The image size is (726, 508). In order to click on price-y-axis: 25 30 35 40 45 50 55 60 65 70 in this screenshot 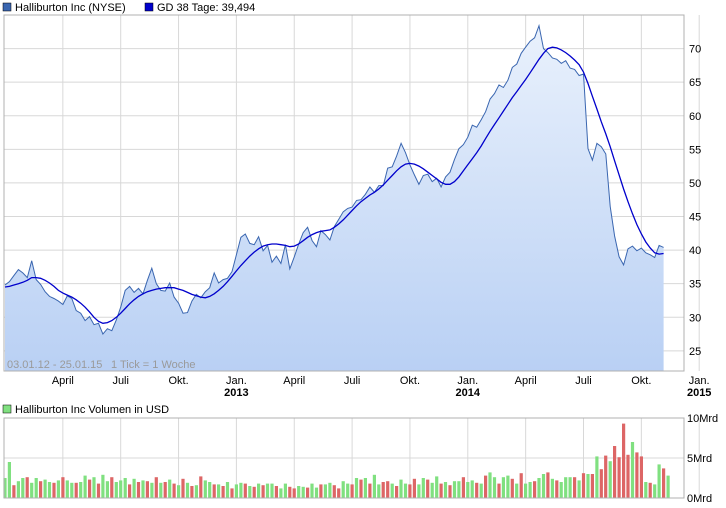, I will do `click(695, 201)`.